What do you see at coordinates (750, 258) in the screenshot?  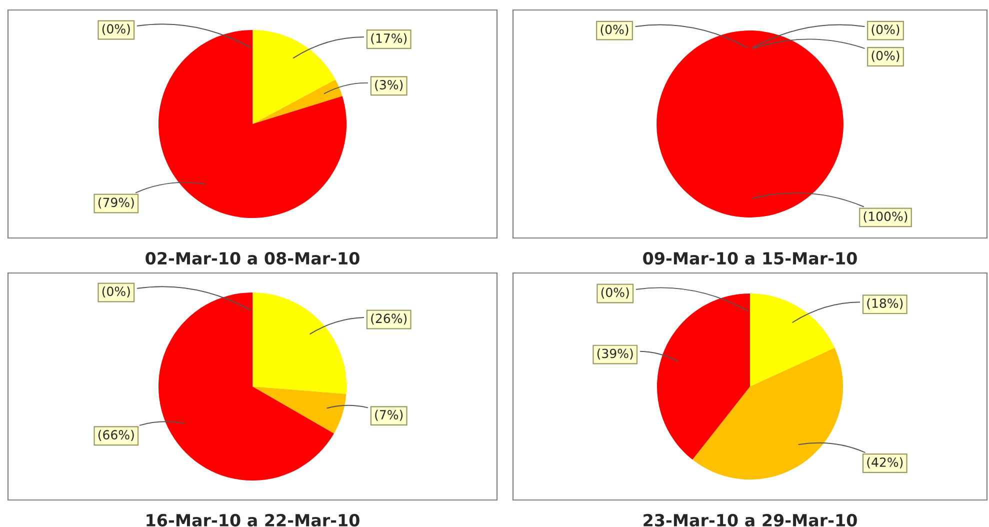 I see `text: 09-Mar-10 a 15-Mar-10` at bounding box center [750, 258].